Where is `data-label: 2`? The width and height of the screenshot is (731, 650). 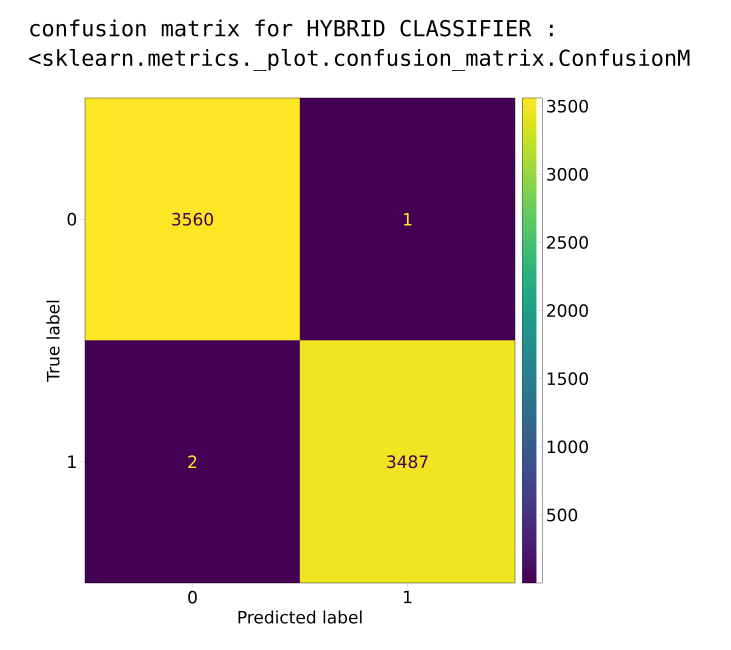 data-label: 2 is located at coordinates (192, 461).